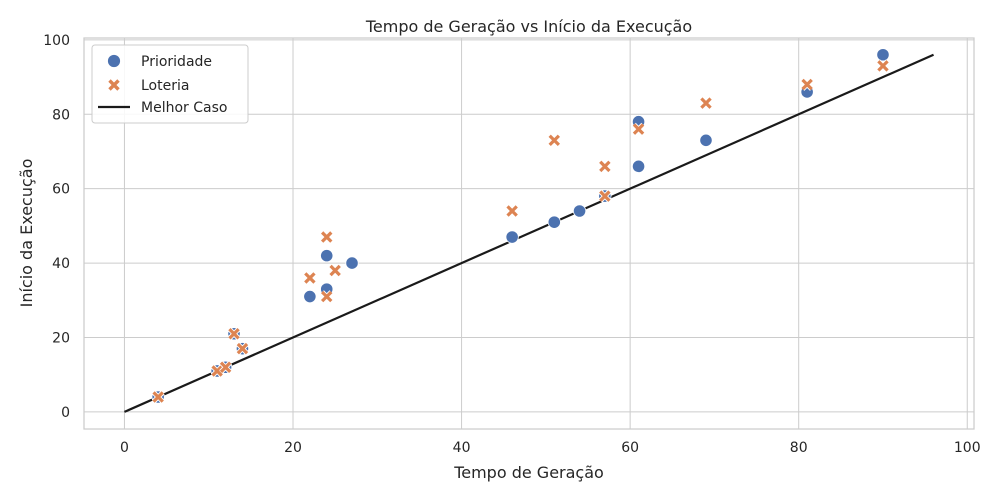 The width and height of the screenshot is (1000, 500). What do you see at coordinates (528, 26) in the screenshot?
I see `chart-title: Tempo de Geração vs Início da Execução` at bounding box center [528, 26].